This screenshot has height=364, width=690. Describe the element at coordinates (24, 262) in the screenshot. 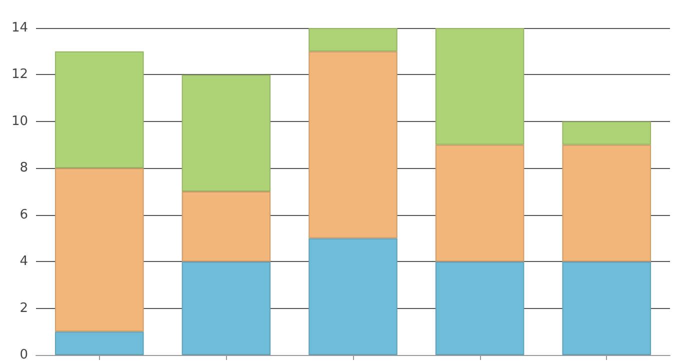

I see `y-tick-label: 4` at that location.